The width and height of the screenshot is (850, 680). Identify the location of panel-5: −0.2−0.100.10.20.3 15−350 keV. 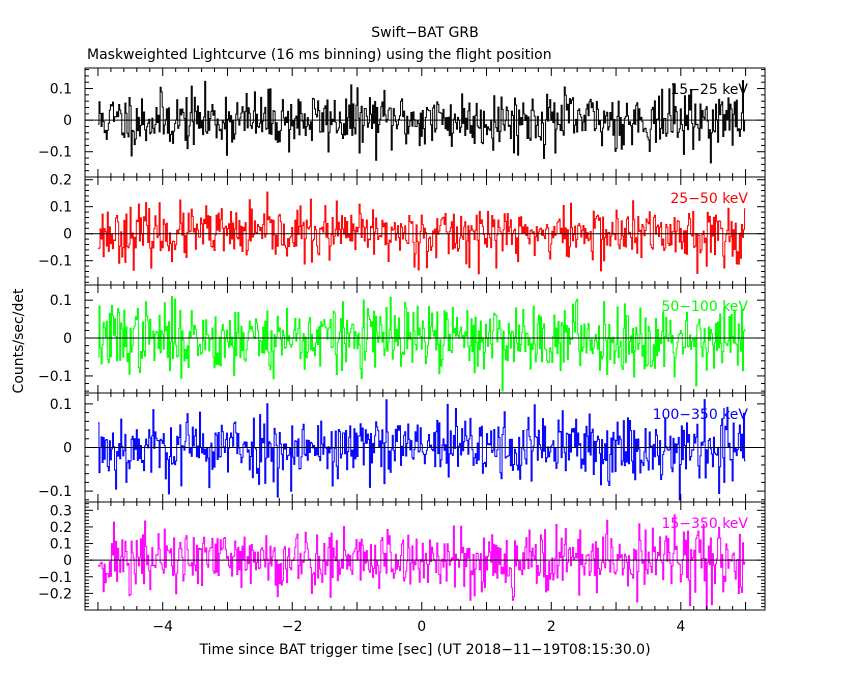
(402, 556).